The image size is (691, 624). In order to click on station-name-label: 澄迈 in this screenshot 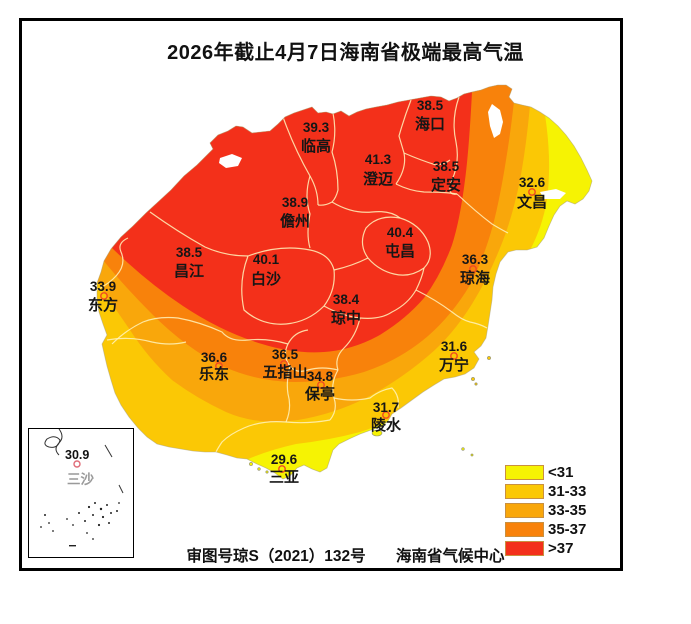, I will do `click(378, 179)`.